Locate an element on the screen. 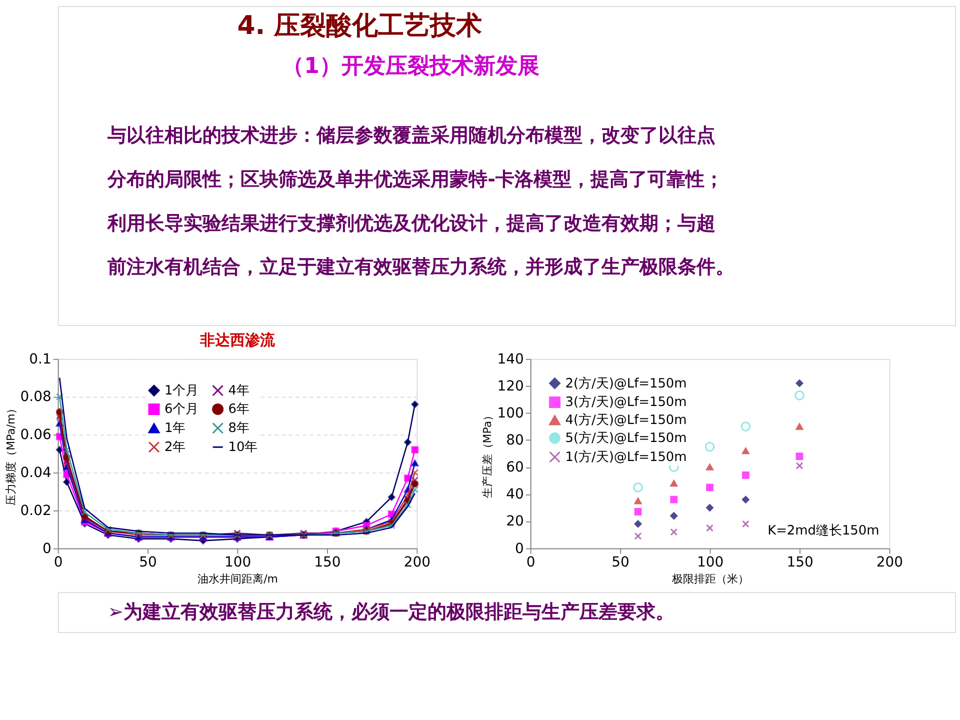  x-axis-title: 油水井间距离/m is located at coordinates (238, 579).